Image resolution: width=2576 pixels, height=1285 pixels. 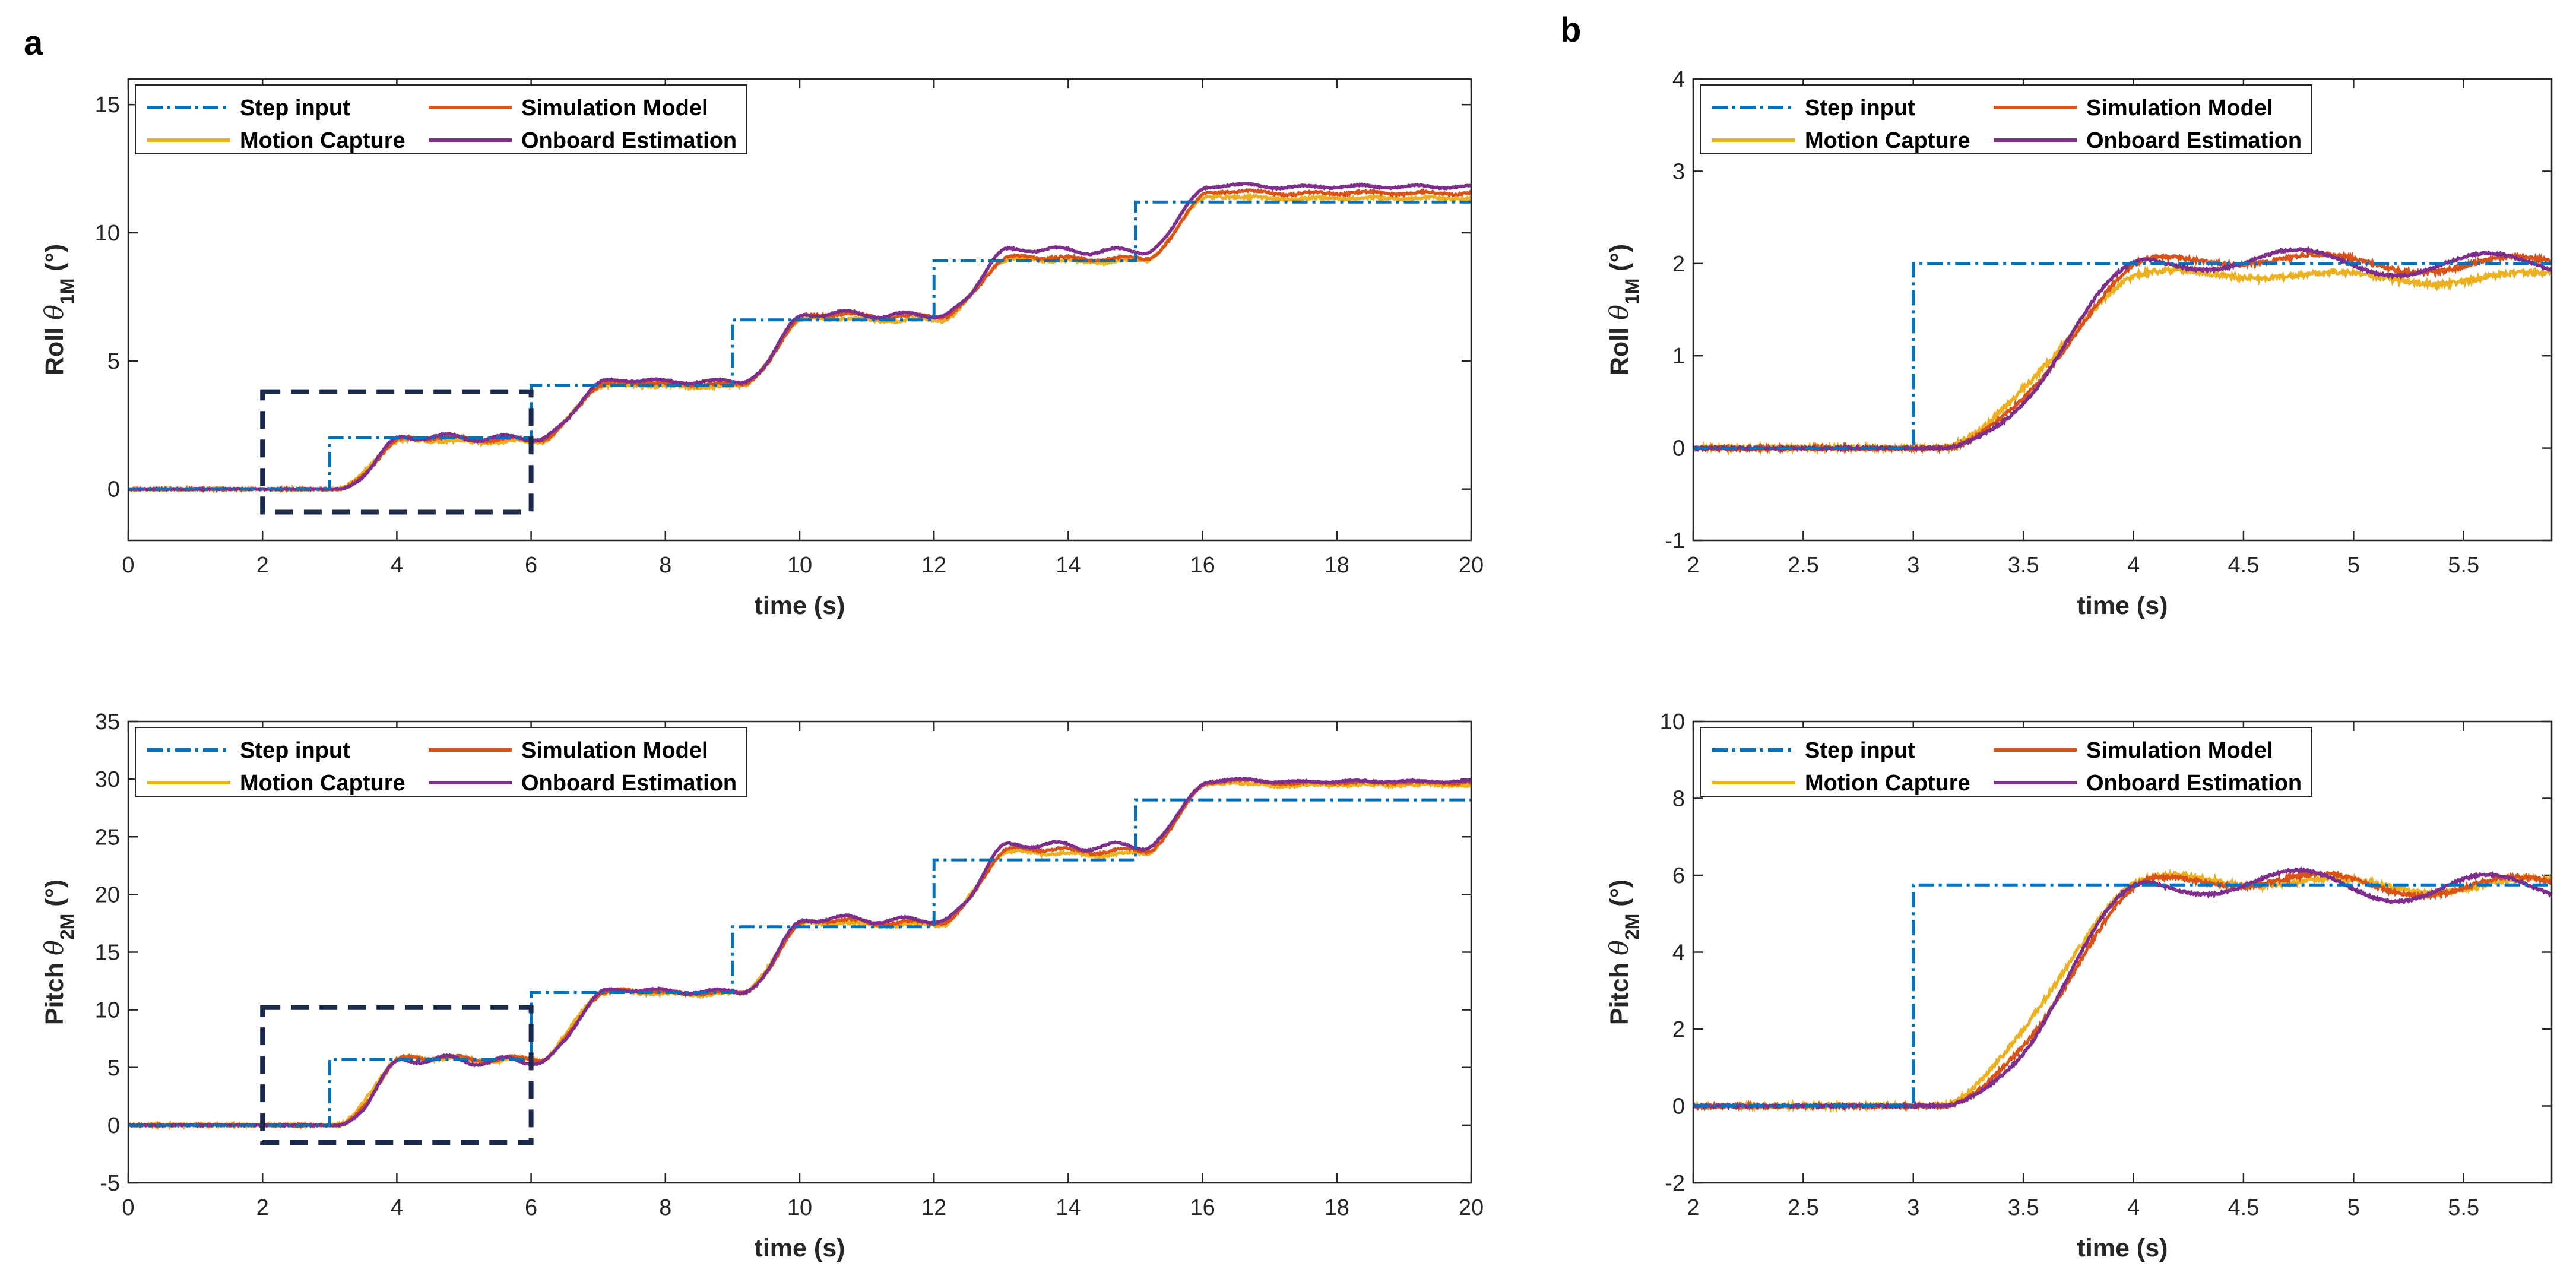 I want to click on x-tick-label: 18, so click(x=1337, y=565).